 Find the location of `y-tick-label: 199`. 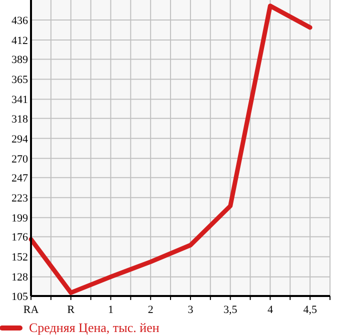

y-tick-label: 199 is located at coordinates (20, 218).